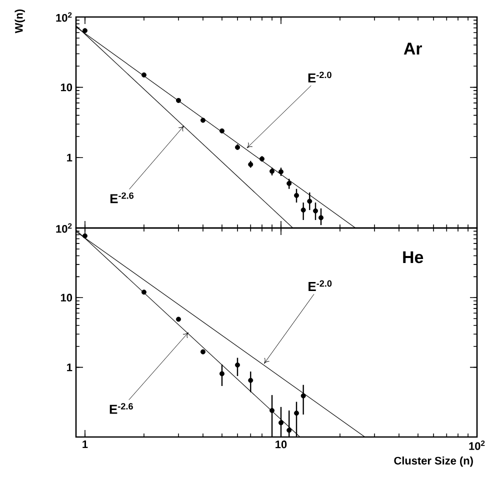 This screenshot has width=496, height=496. Describe the element at coordinates (477, 445) in the screenshot. I see `x-tick-label: 10$^{2}$` at that location.